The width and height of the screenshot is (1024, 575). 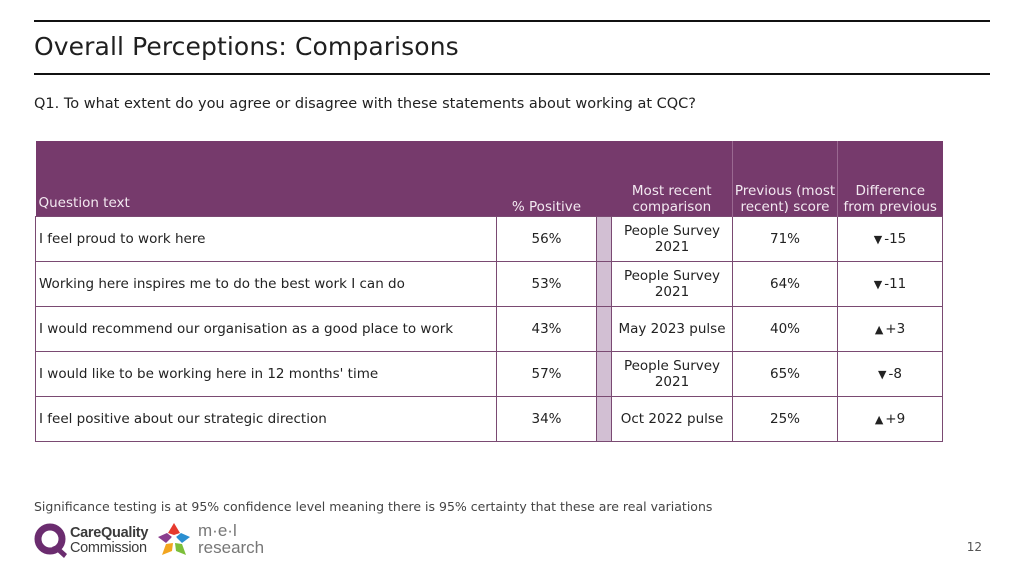 I want to click on row-difference-value: -8, so click(x=895, y=373).